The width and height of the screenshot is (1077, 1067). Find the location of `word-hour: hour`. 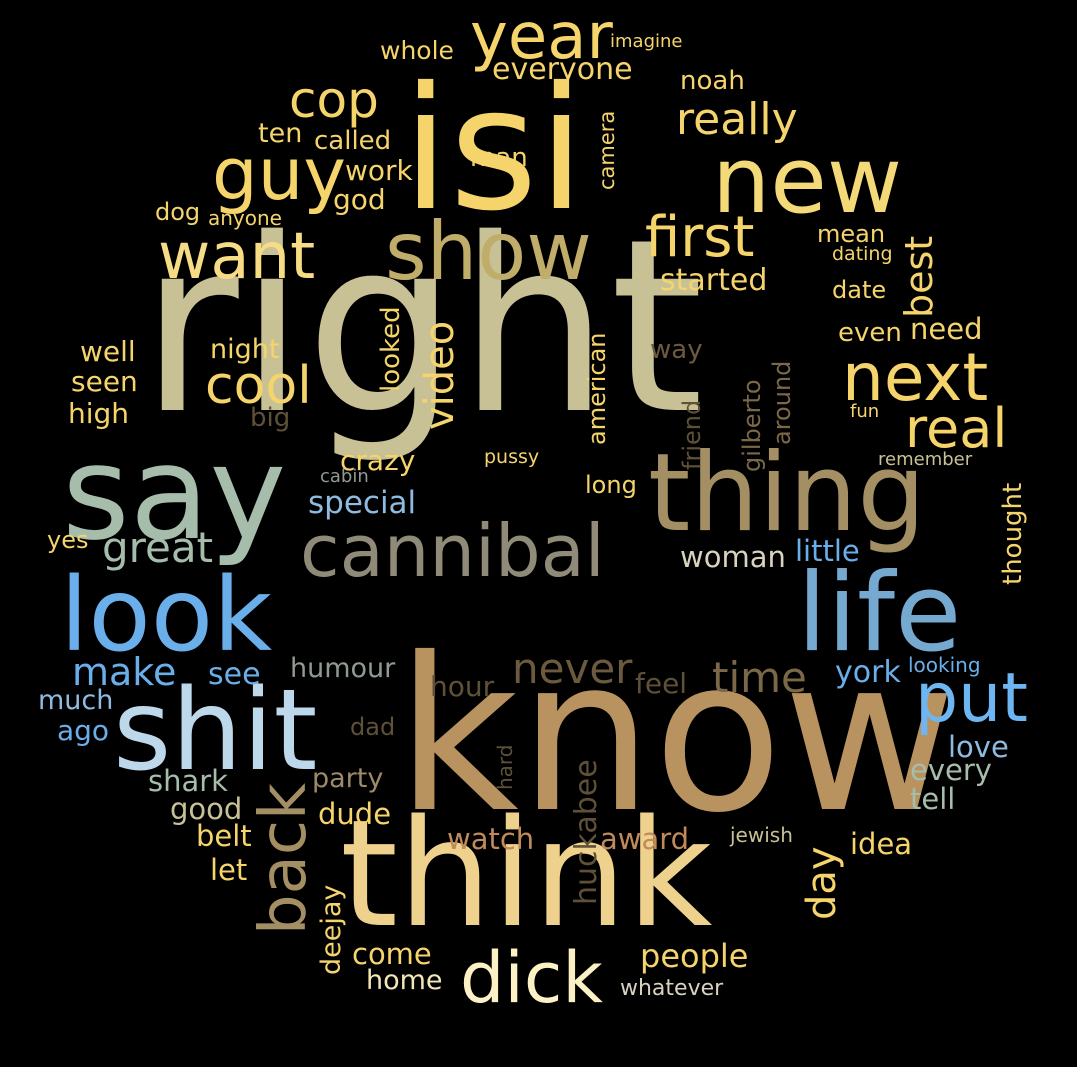

word-hour: hour is located at coordinates (462, 686).